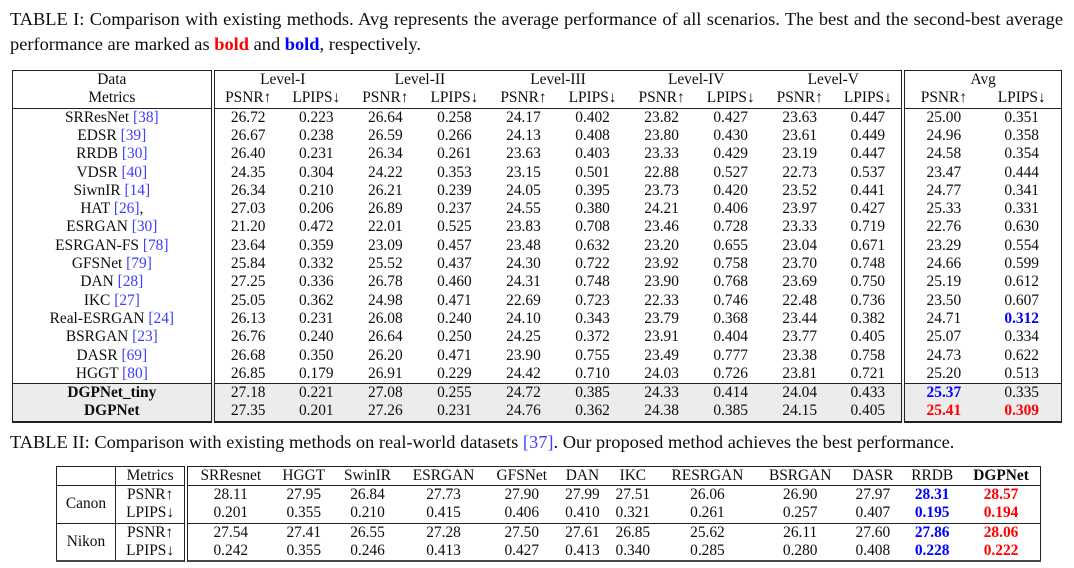  What do you see at coordinates (800, 227) in the screenshot?
I see `value-cell: 23.33` at bounding box center [800, 227].